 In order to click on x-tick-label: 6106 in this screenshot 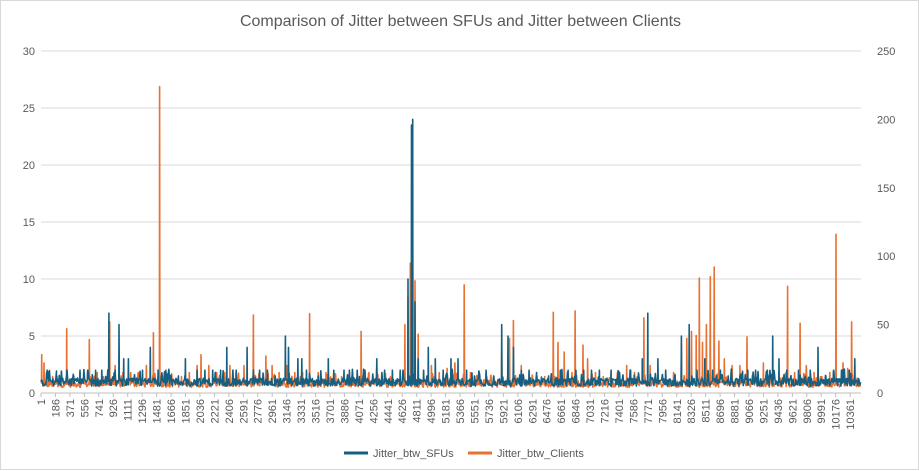, I will do `click(519, 411)`.